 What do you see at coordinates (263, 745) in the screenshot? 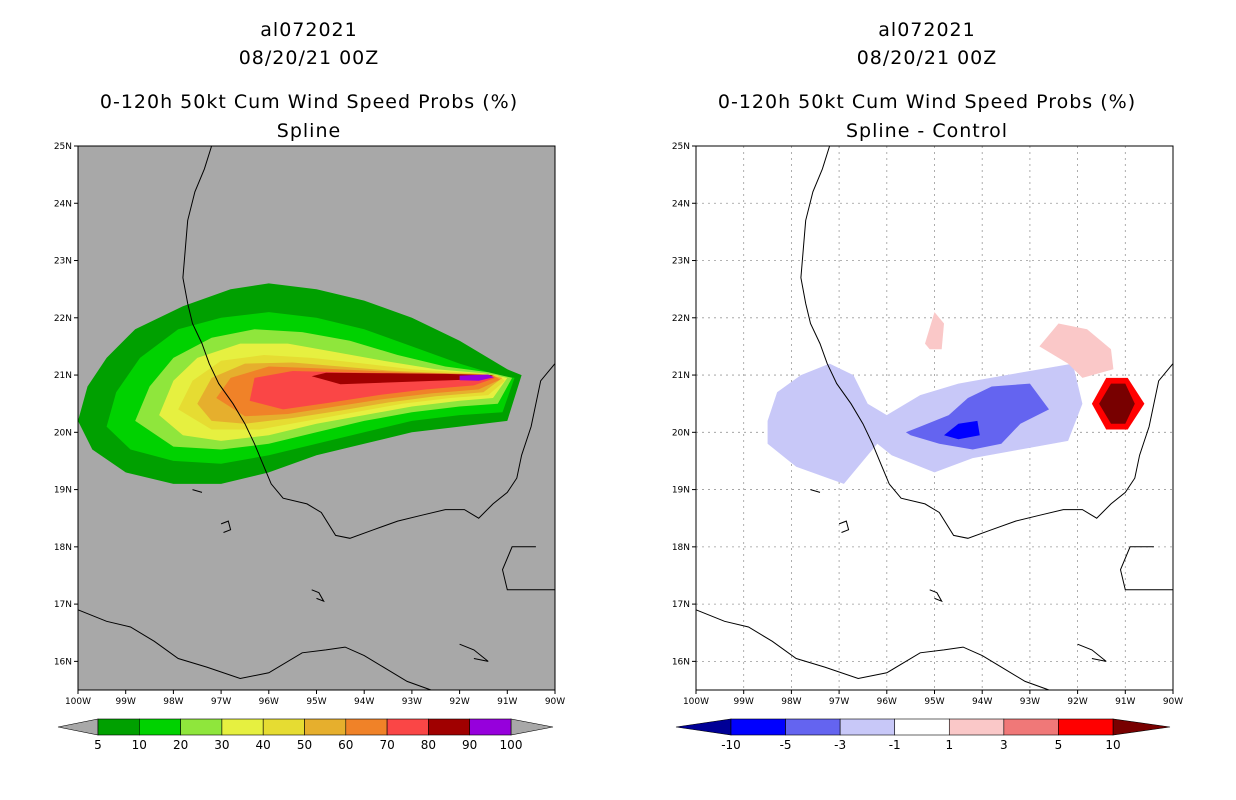
I see `colorbar-label: 40` at bounding box center [263, 745].